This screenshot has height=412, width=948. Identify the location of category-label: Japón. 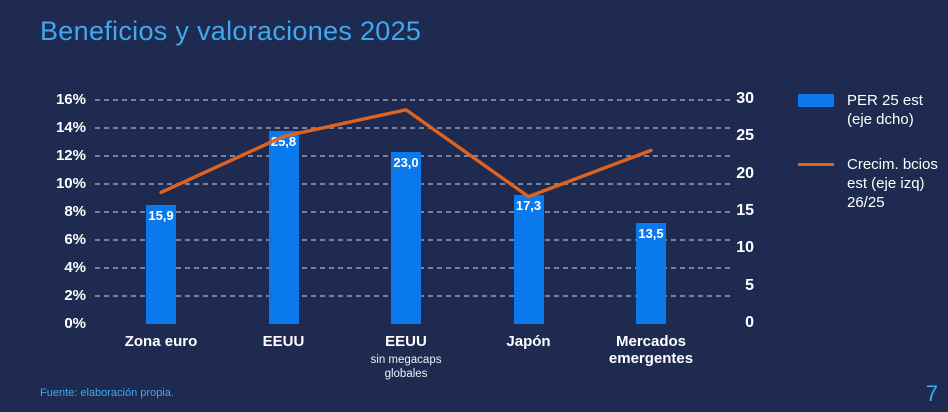
(529, 341).